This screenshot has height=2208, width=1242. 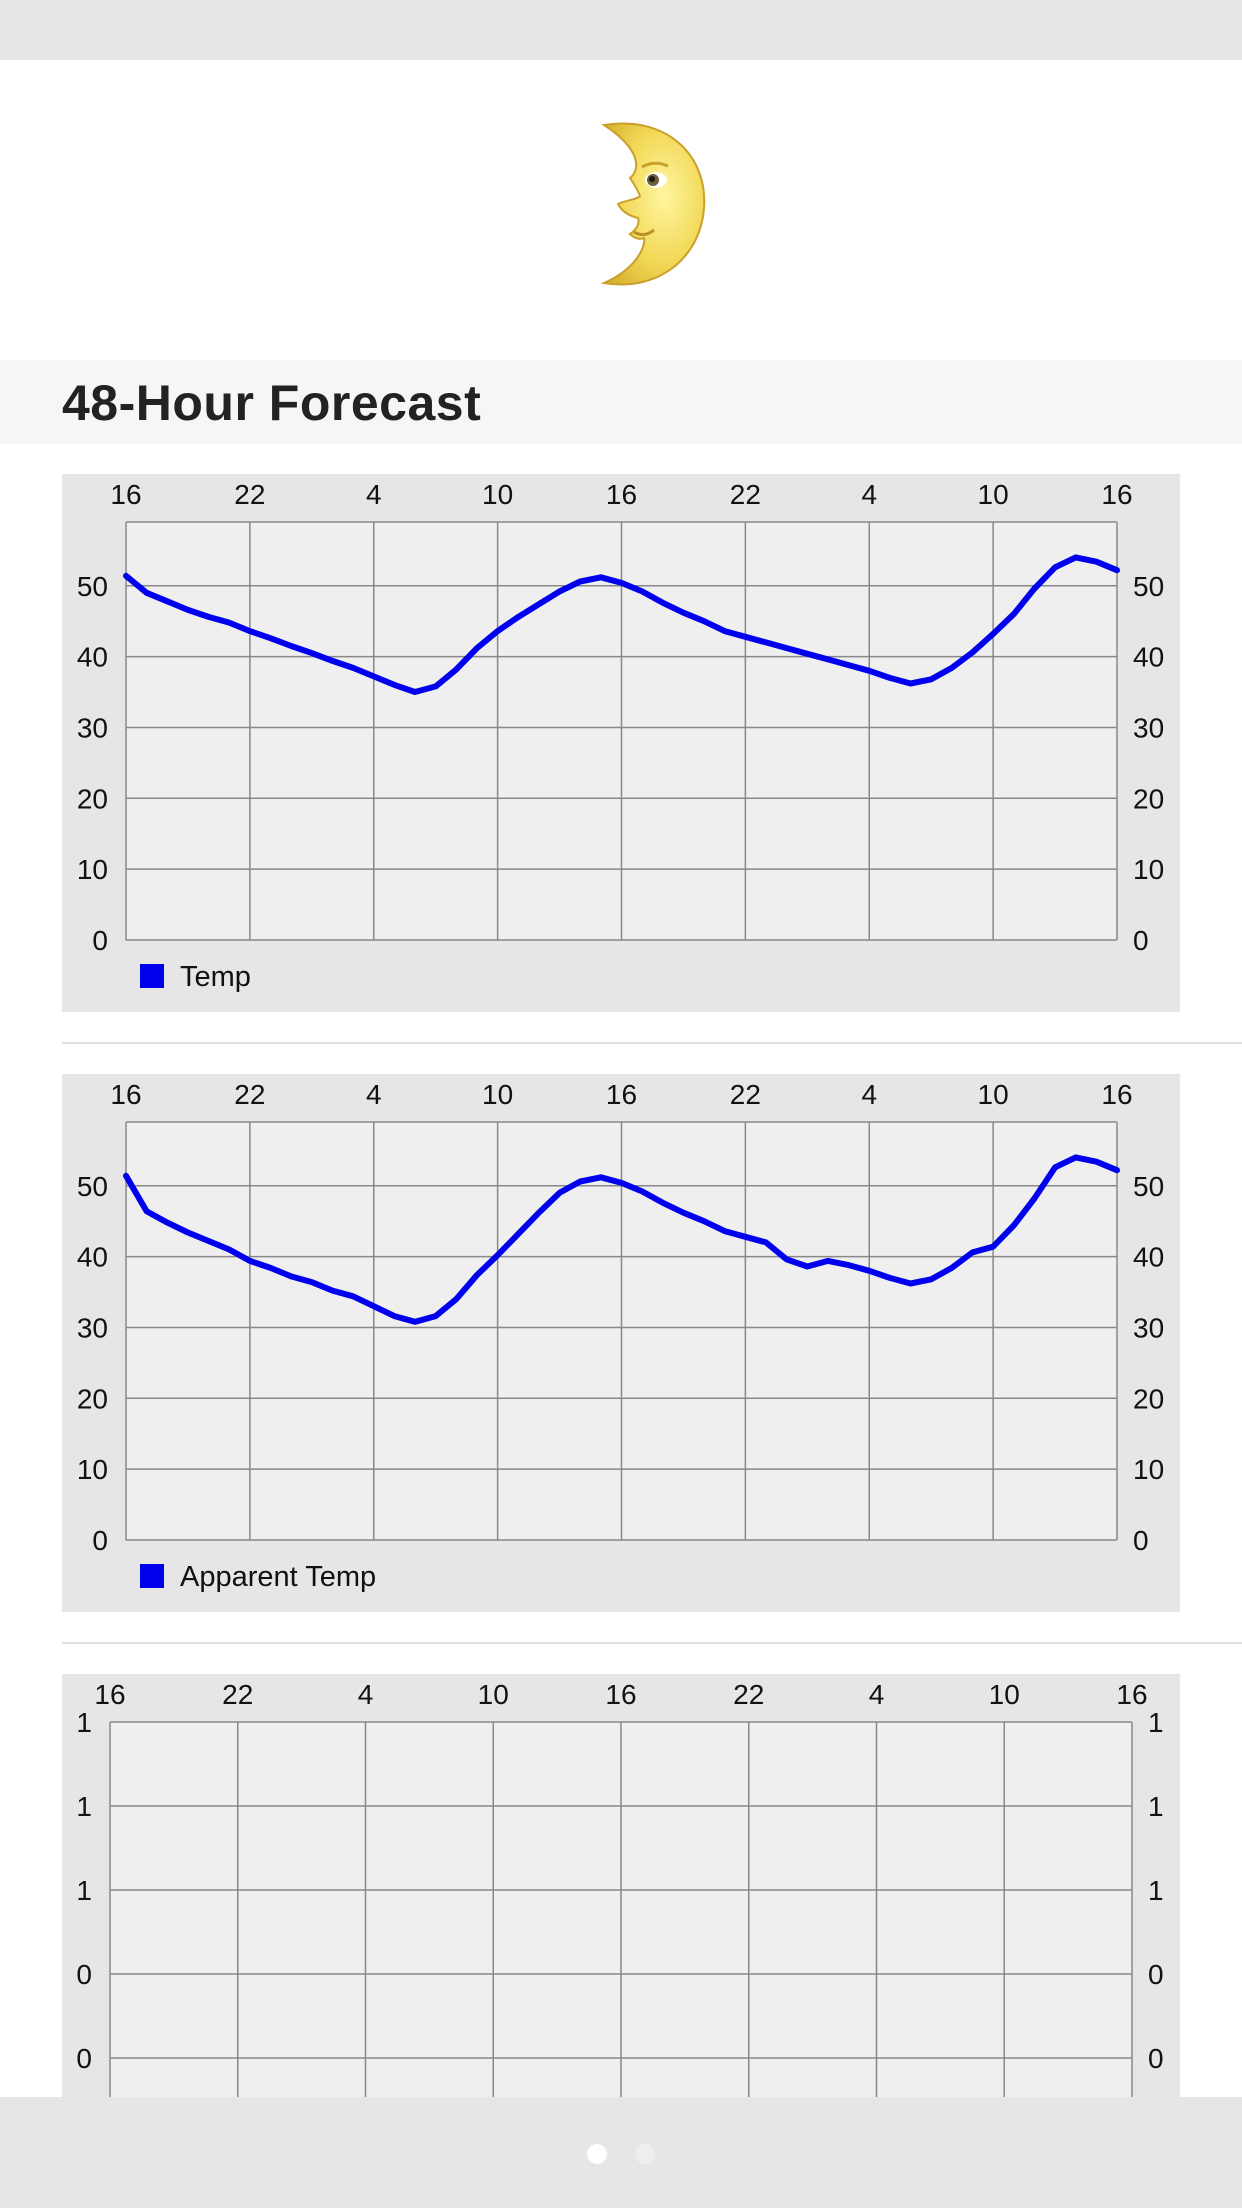 What do you see at coordinates (272, 403) in the screenshot?
I see `section-title: 48-Hour Forecast` at bounding box center [272, 403].